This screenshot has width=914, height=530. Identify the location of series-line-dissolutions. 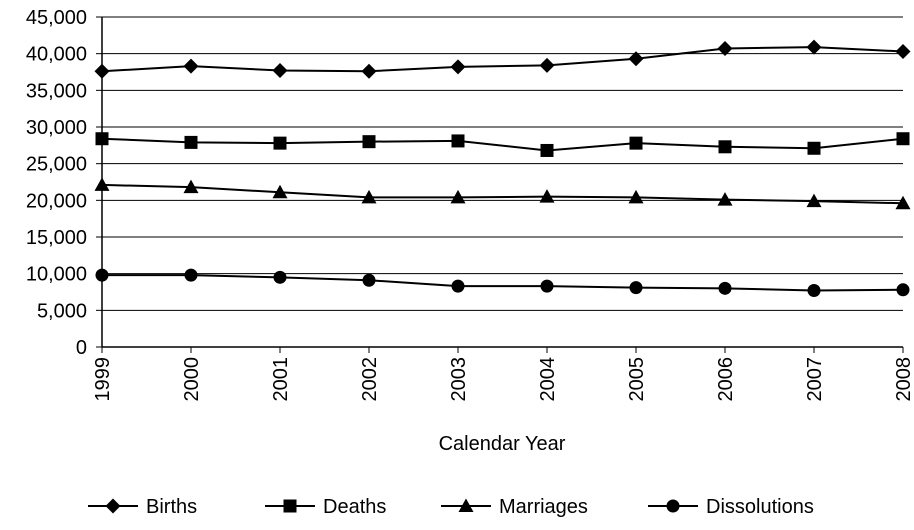
(503, 283).